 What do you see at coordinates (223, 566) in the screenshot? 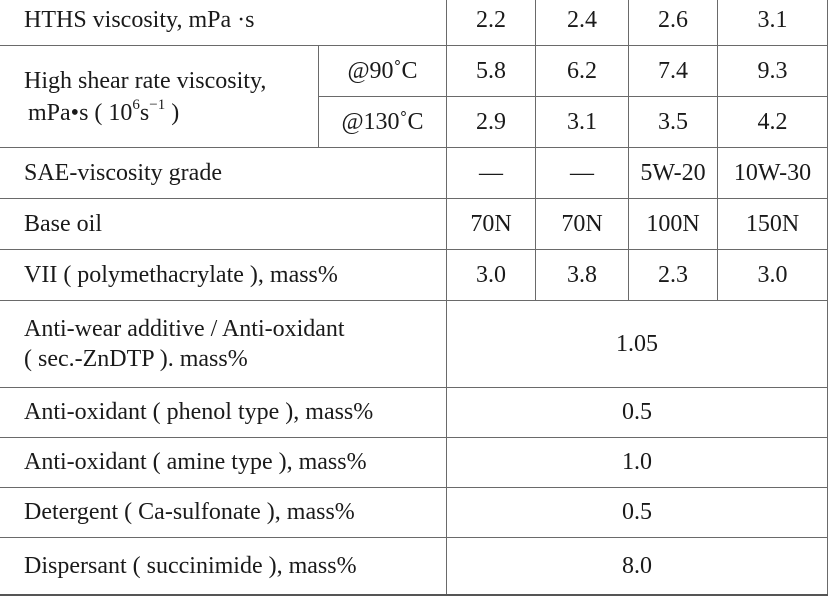
I see `row-label-dispersant: Dispersant ( succinimide ), mass%` at bounding box center [223, 566].